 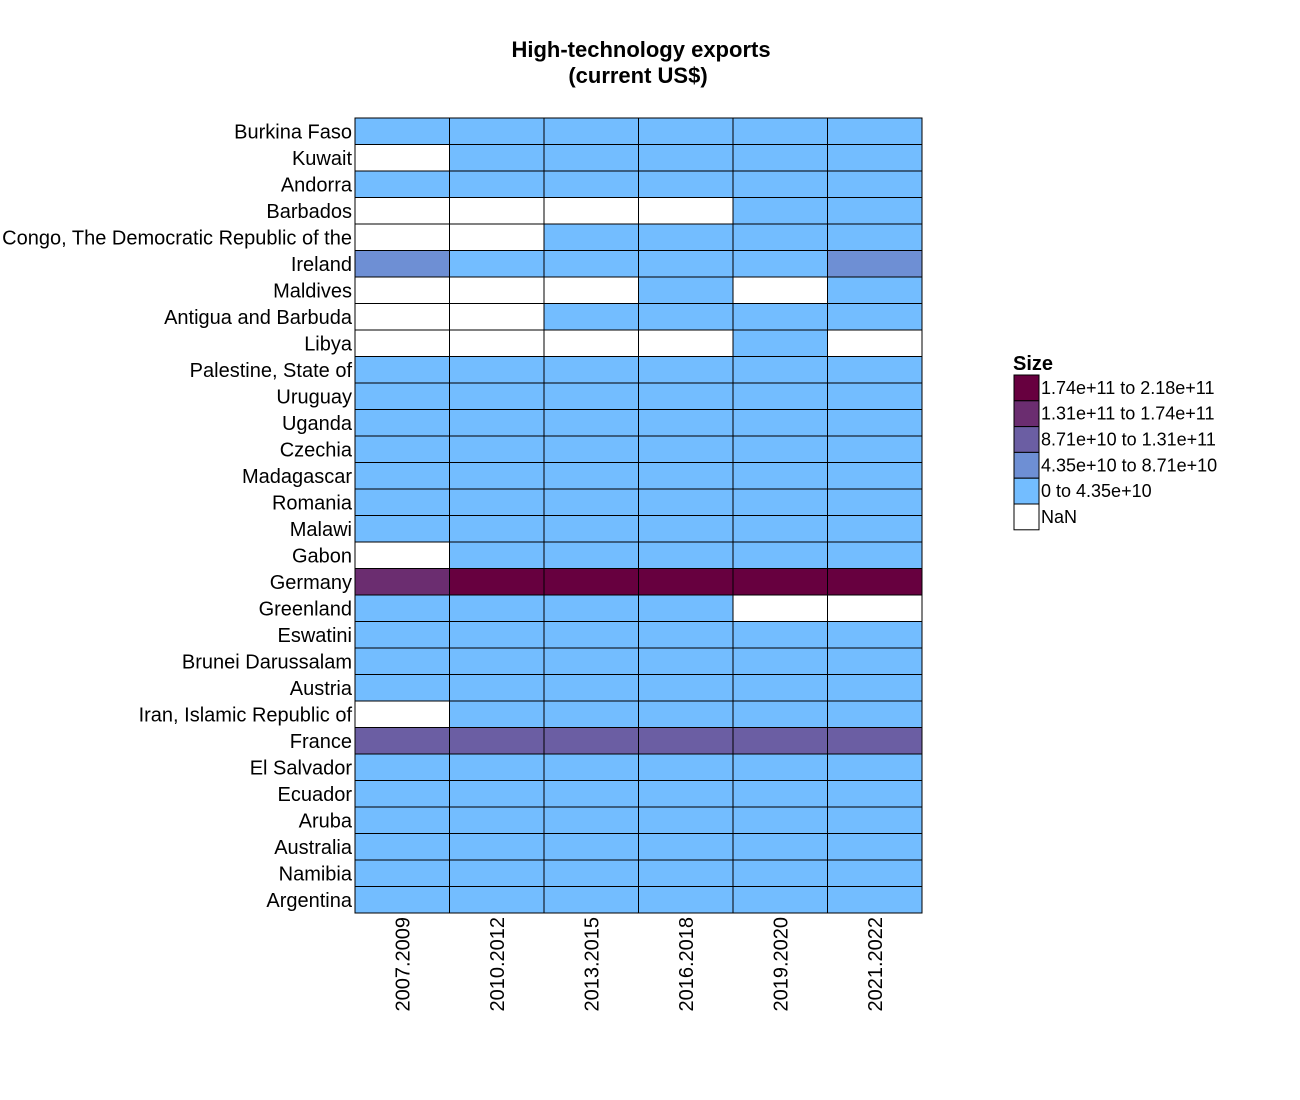 What do you see at coordinates (875, 396) in the screenshot?
I see `heatmap-cell-uruguay-2021-2022` at bounding box center [875, 396].